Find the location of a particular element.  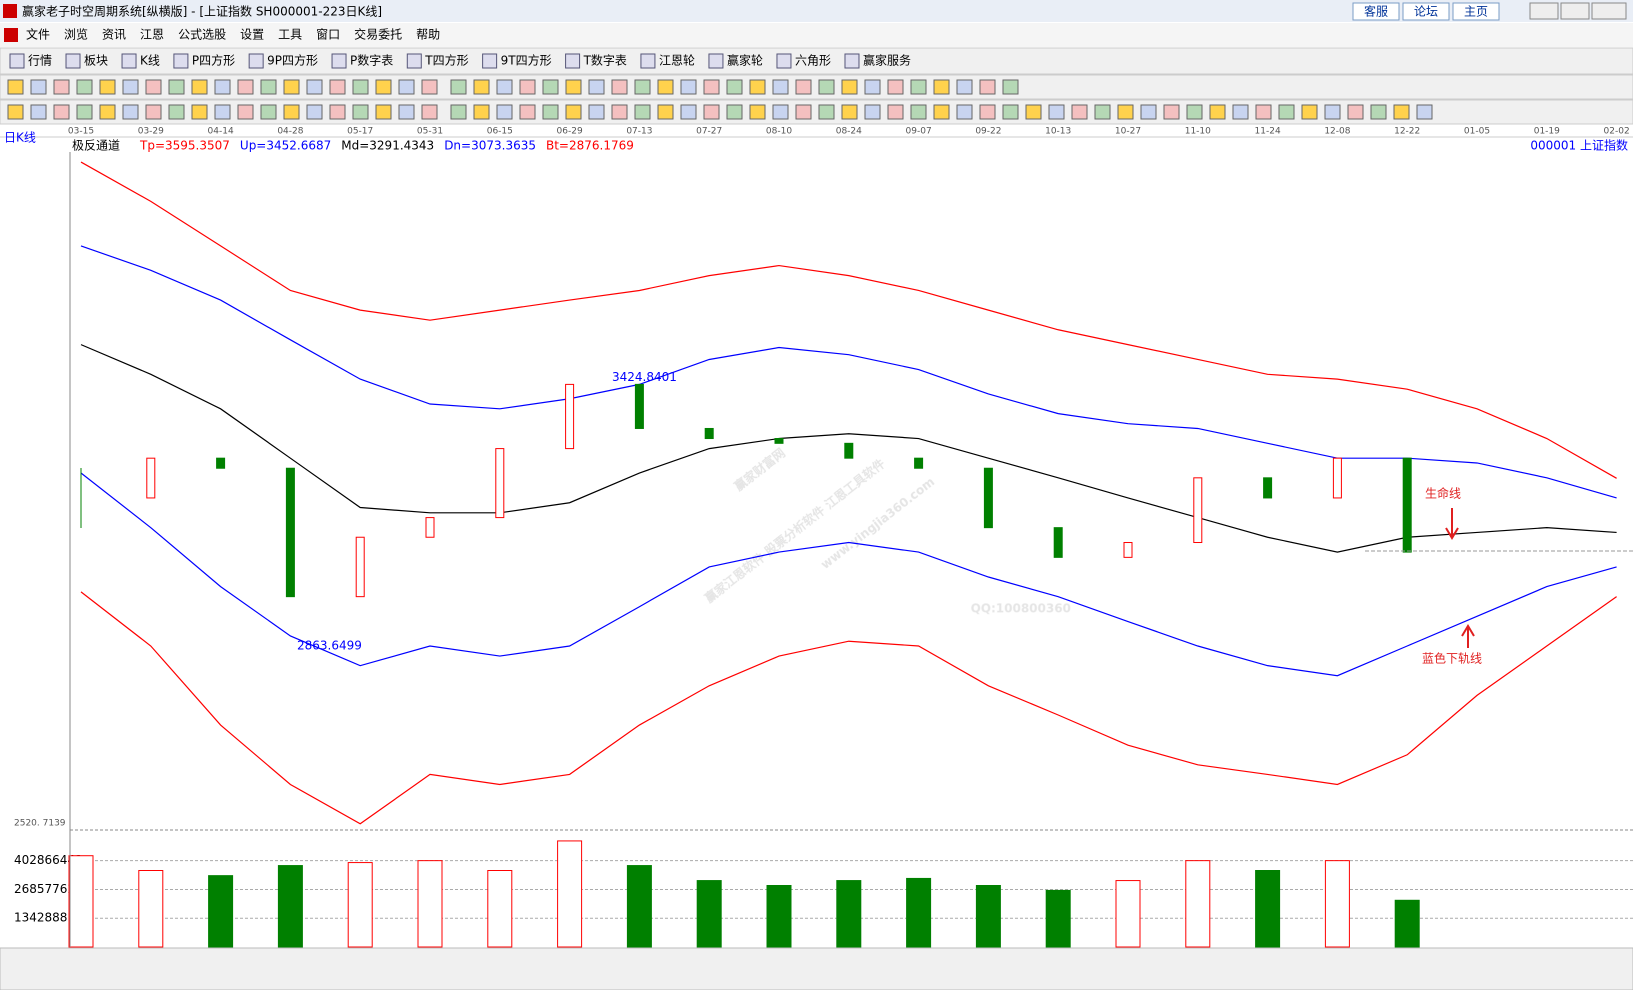

menu-item: 资讯 is located at coordinates (114, 35).